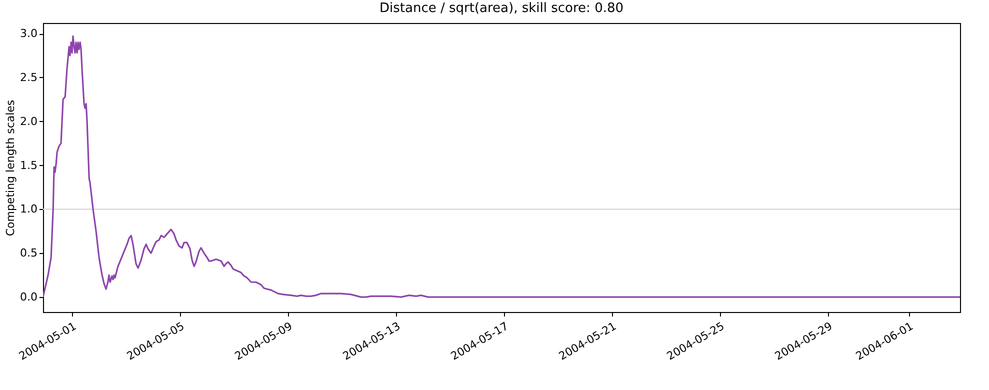  What do you see at coordinates (29, 77) in the screenshot?
I see `y-tick-label: 2.5` at bounding box center [29, 77].